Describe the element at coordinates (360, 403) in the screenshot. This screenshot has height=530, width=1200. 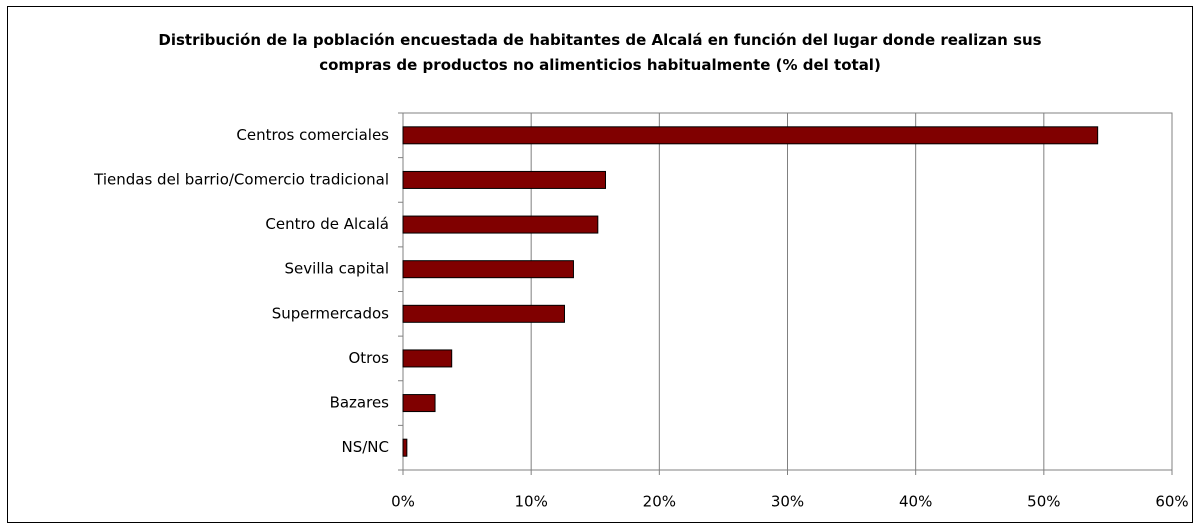
I see `y-tick-label: Bazares` at that location.